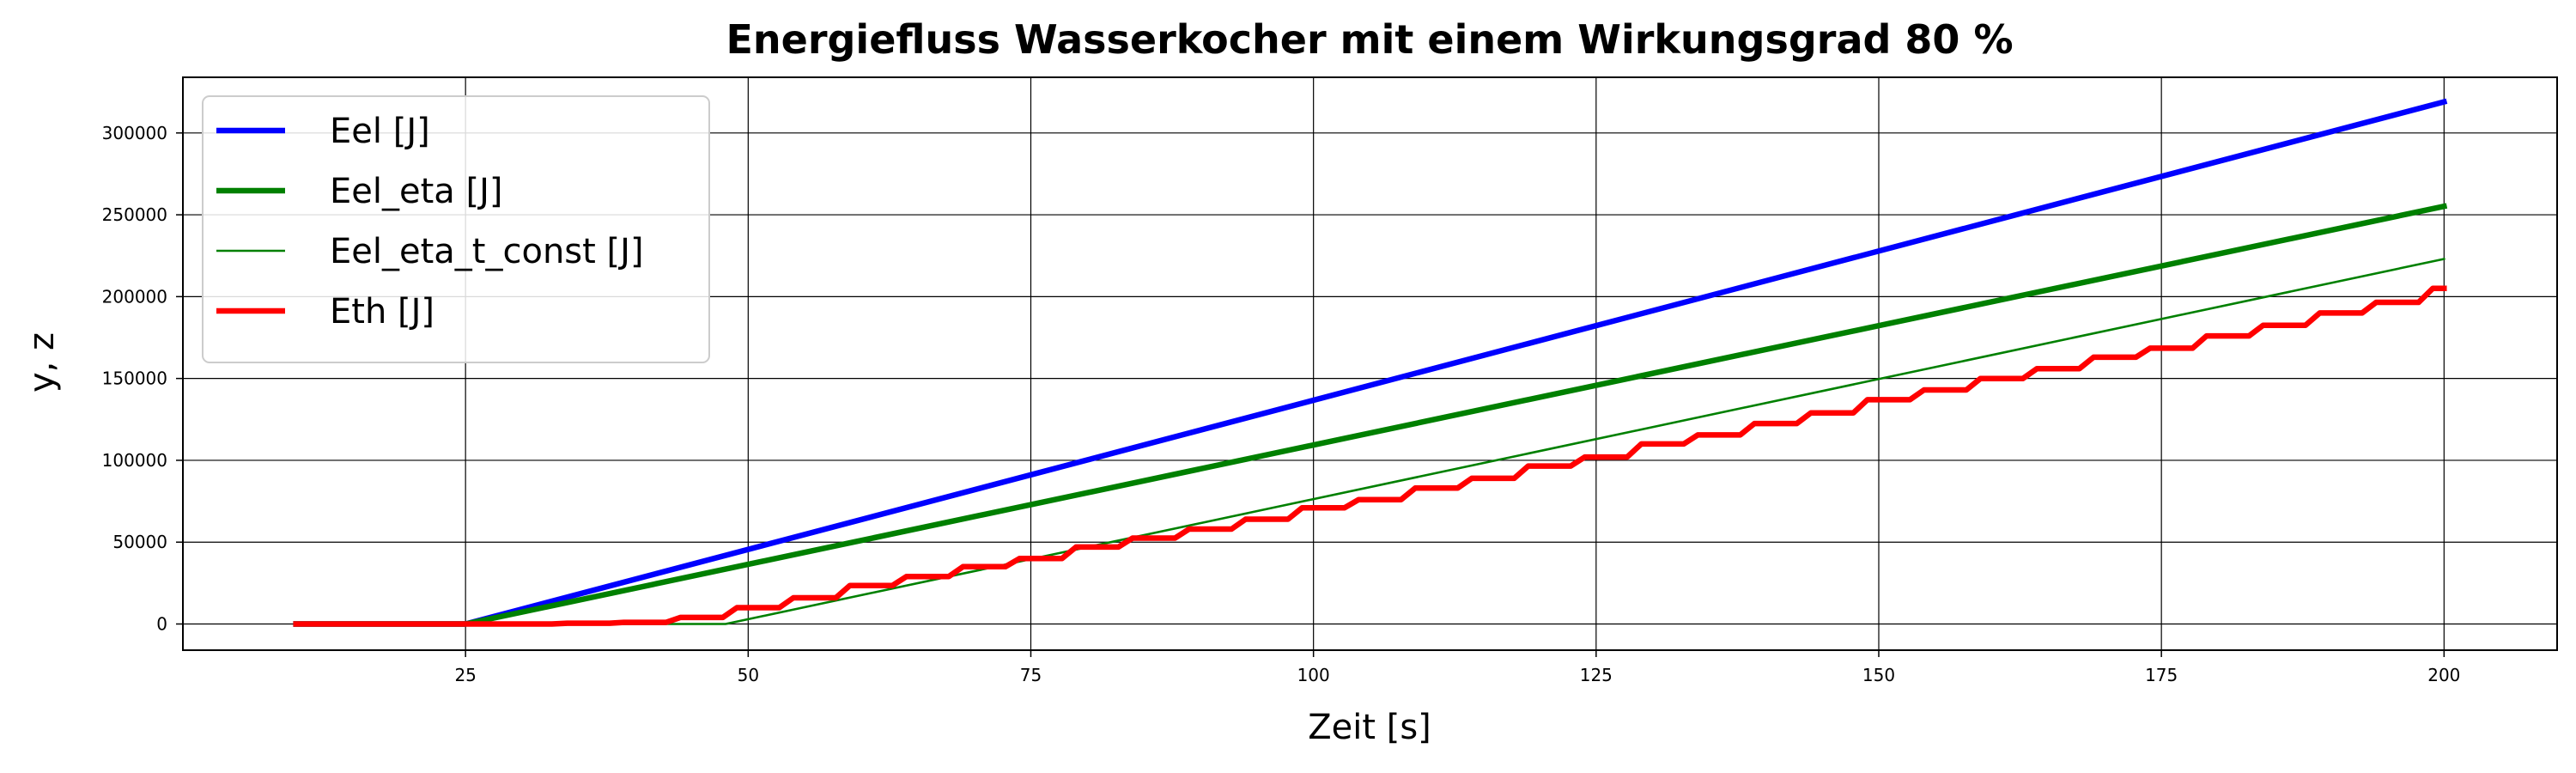  I want to click on y-tick-label: 50000, so click(139, 542).